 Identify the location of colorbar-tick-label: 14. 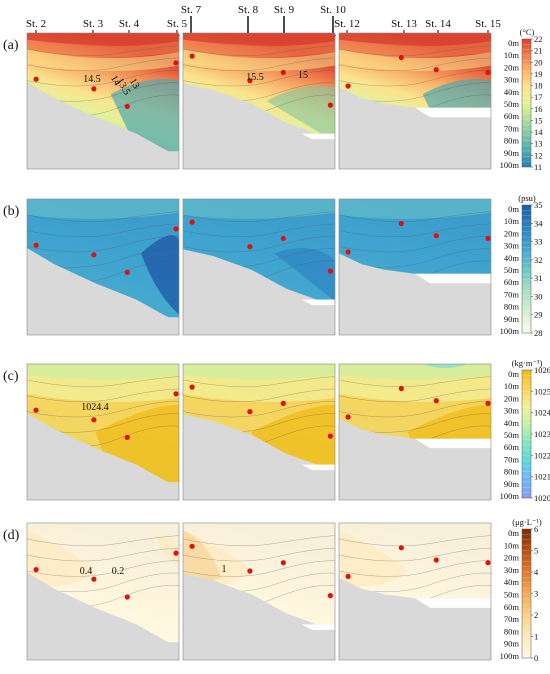
(538, 132).